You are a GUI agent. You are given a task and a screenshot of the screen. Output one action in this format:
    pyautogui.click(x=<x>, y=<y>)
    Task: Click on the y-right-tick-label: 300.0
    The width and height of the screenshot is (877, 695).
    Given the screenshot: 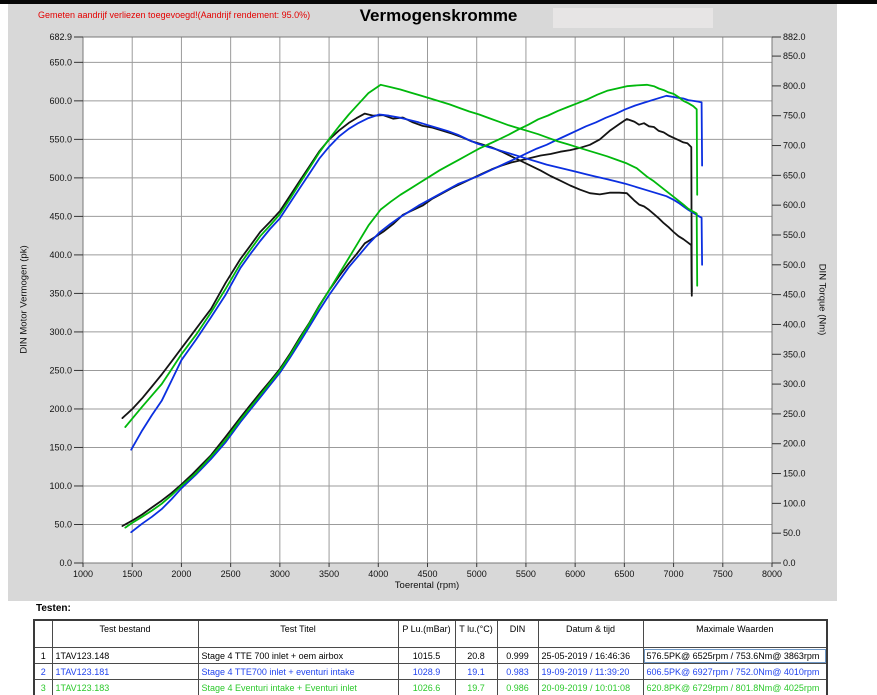 What is the action you would take?
    pyautogui.click(x=794, y=384)
    